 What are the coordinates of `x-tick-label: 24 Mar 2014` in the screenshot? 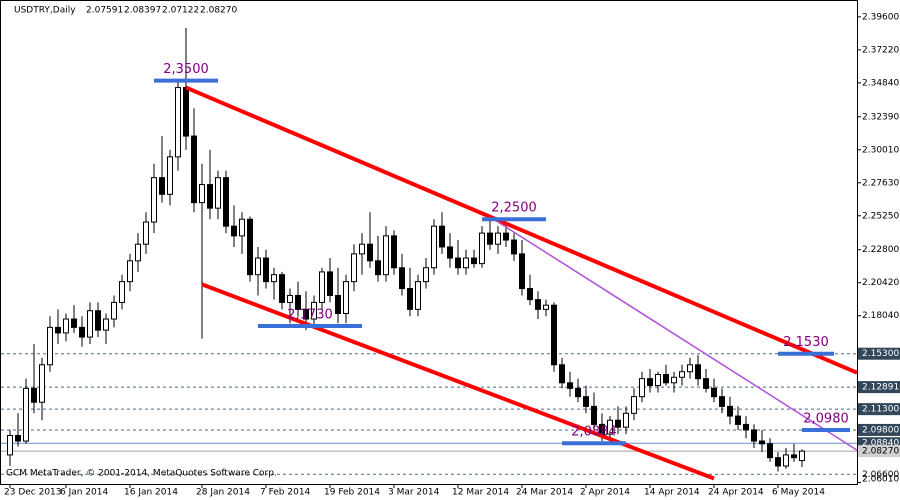 It's located at (544, 493).